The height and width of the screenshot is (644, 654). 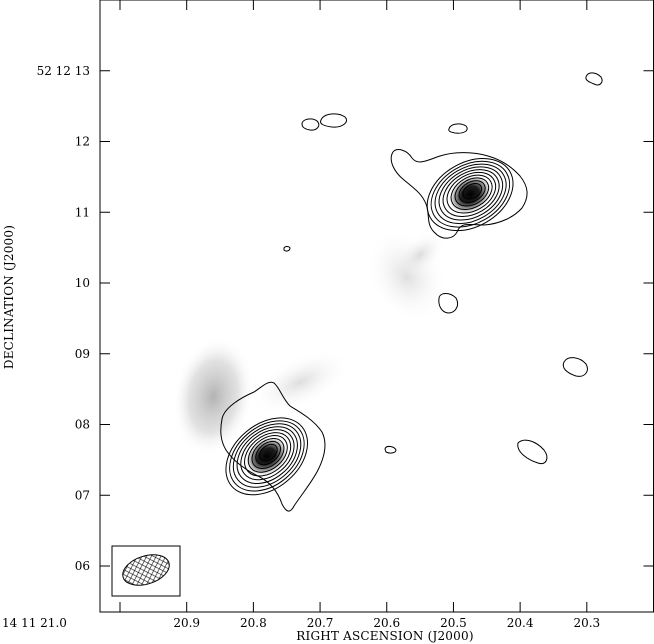 I want to click on y-tick-label: 07, so click(x=82, y=495).